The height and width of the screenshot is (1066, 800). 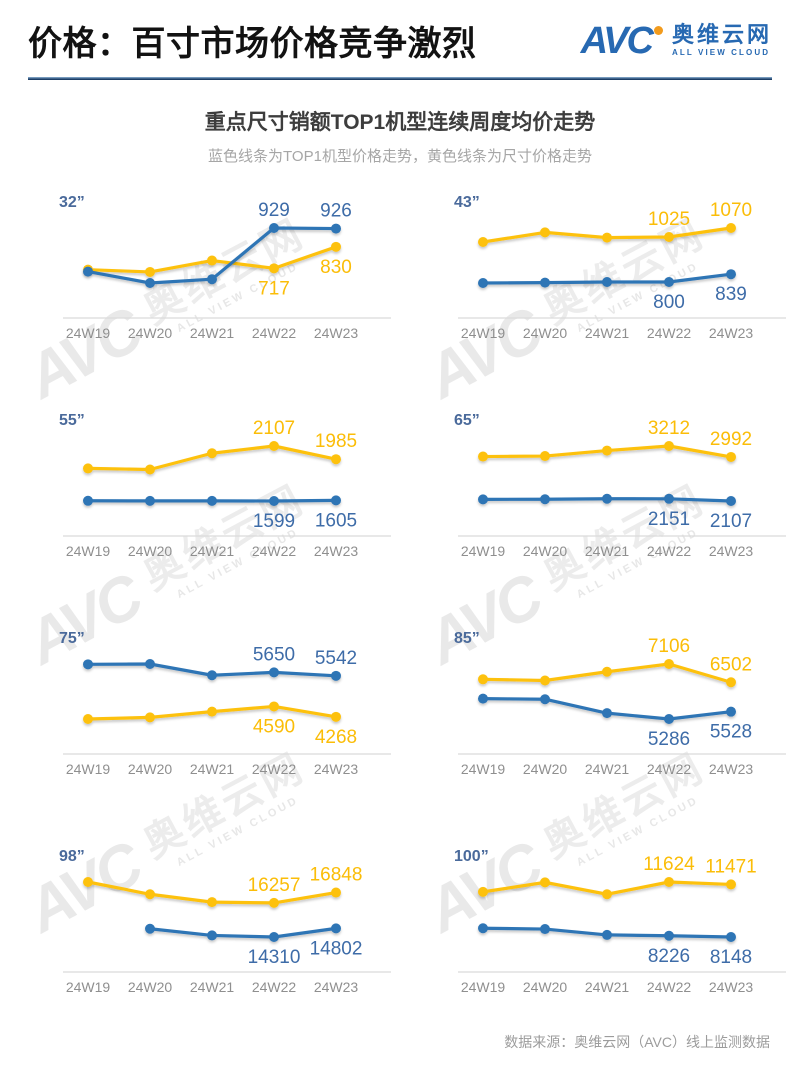 I want to click on blue-value-label: 5286, so click(x=669, y=739).